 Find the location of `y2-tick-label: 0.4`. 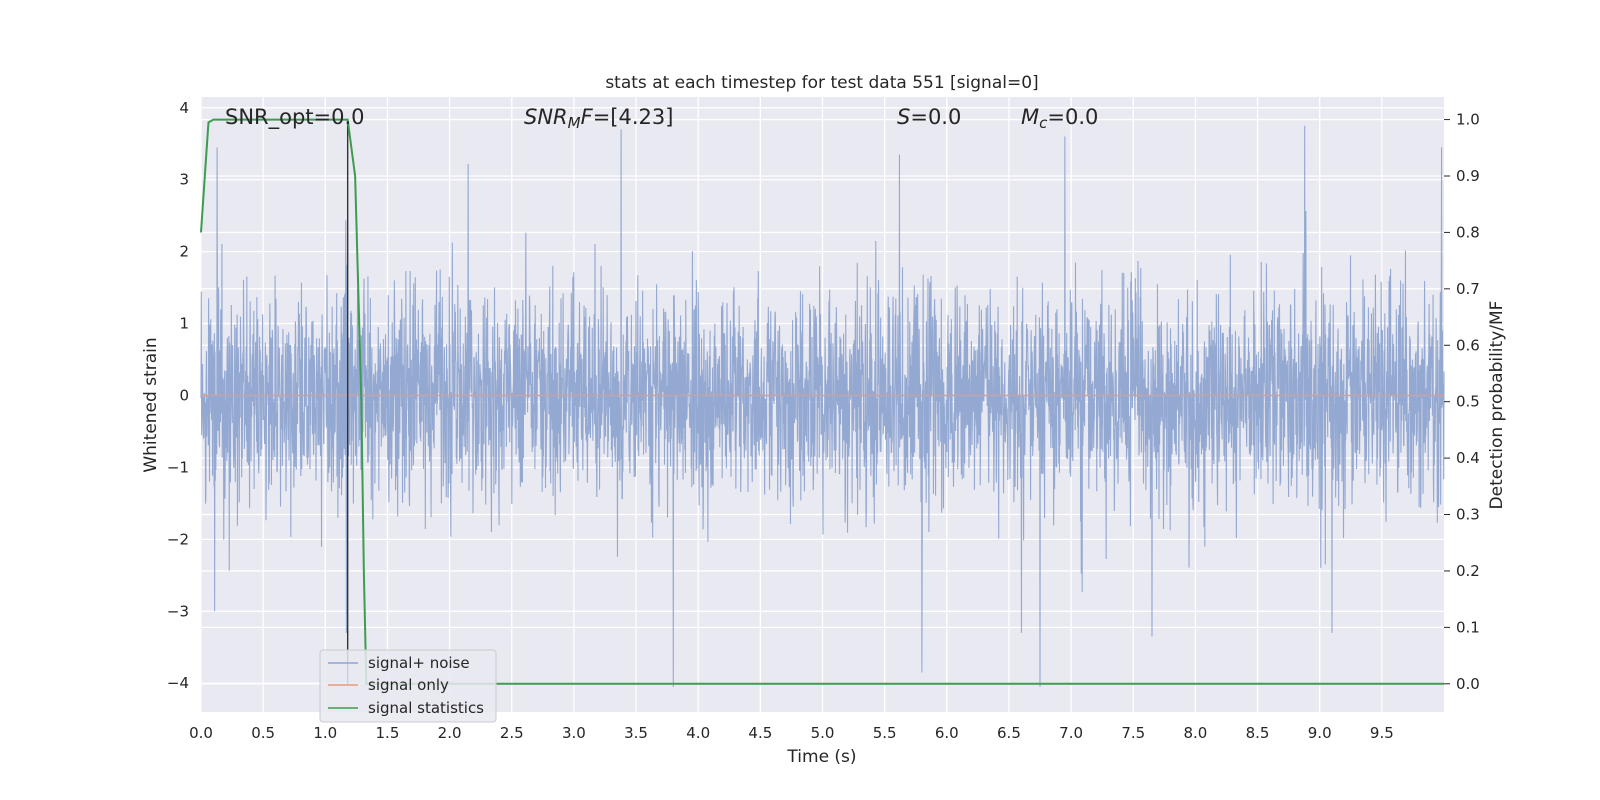

y2-tick-label: 0.4 is located at coordinates (1468, 458).